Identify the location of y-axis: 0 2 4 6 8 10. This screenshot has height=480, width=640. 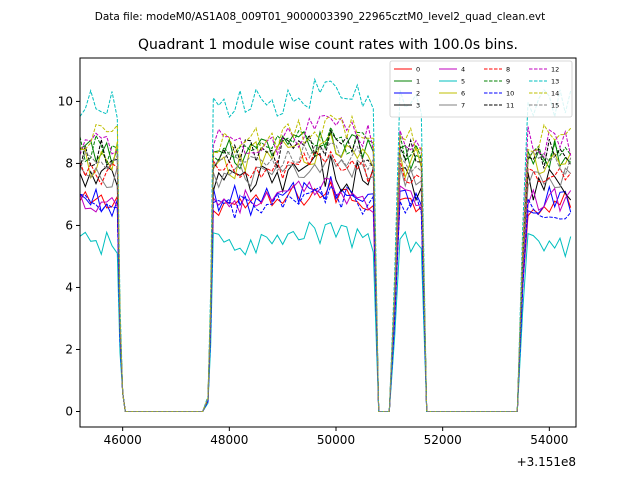
(69, 256).